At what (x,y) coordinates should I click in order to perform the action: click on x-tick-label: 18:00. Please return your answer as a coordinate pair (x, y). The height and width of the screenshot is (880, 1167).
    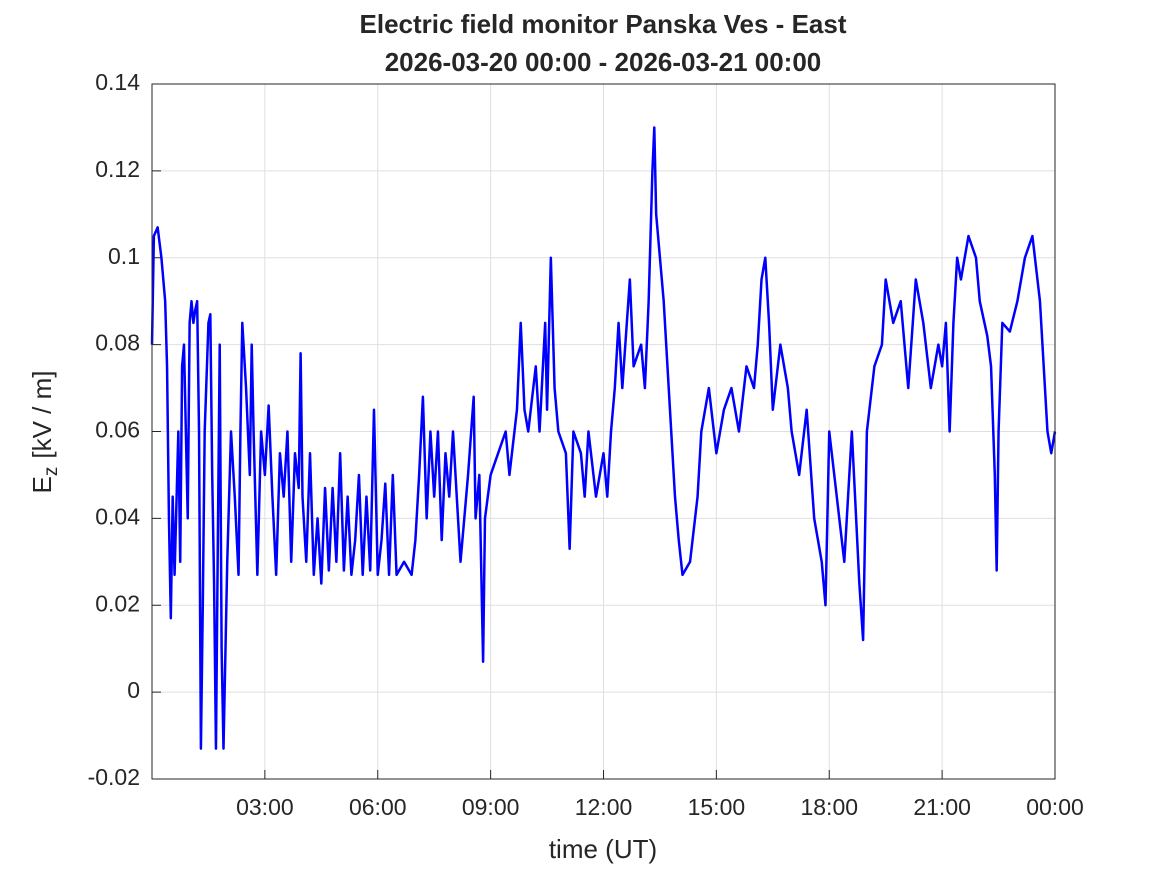
    Looking at the image, I should click on (829, 807).